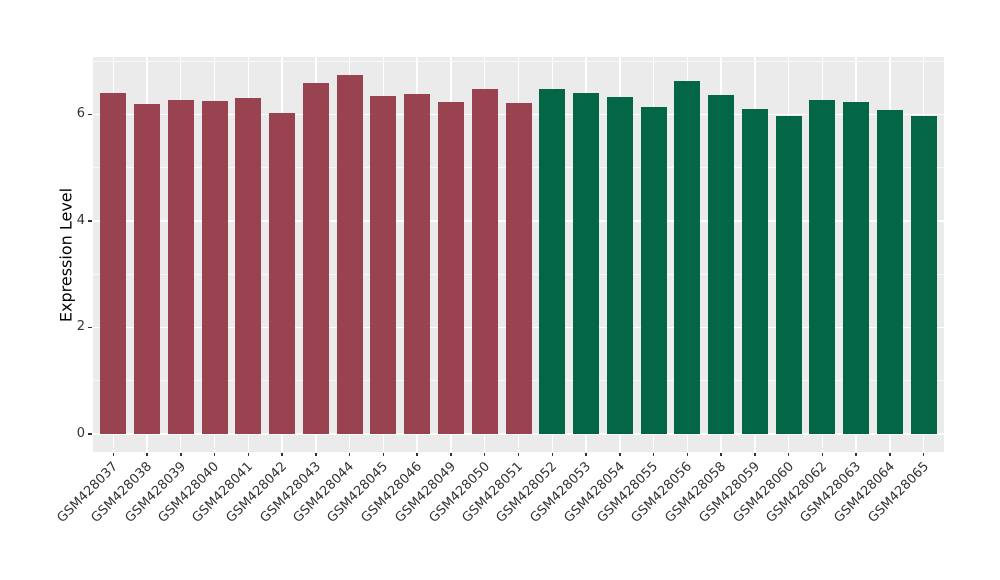 Image resolution: width=1000 pixels, height=580 pixels. What do you see at coordinates (80, 114) in the screenshot?
I see `y-tick-label: 6` at bounding box center [80, 114].